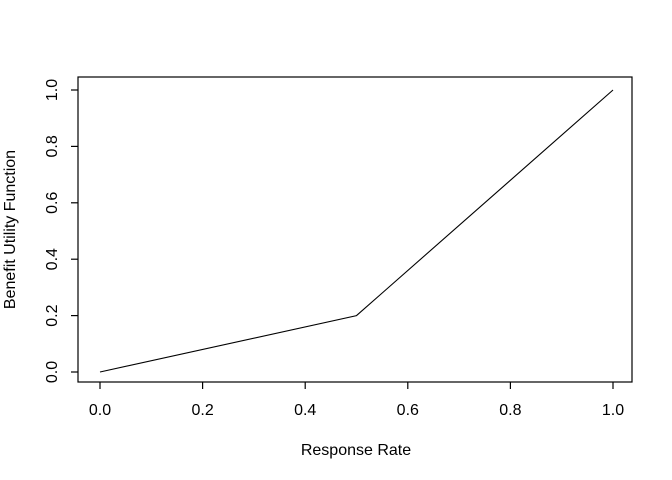  I want to click on y-tick-label: 0.8, so click(52, 146).